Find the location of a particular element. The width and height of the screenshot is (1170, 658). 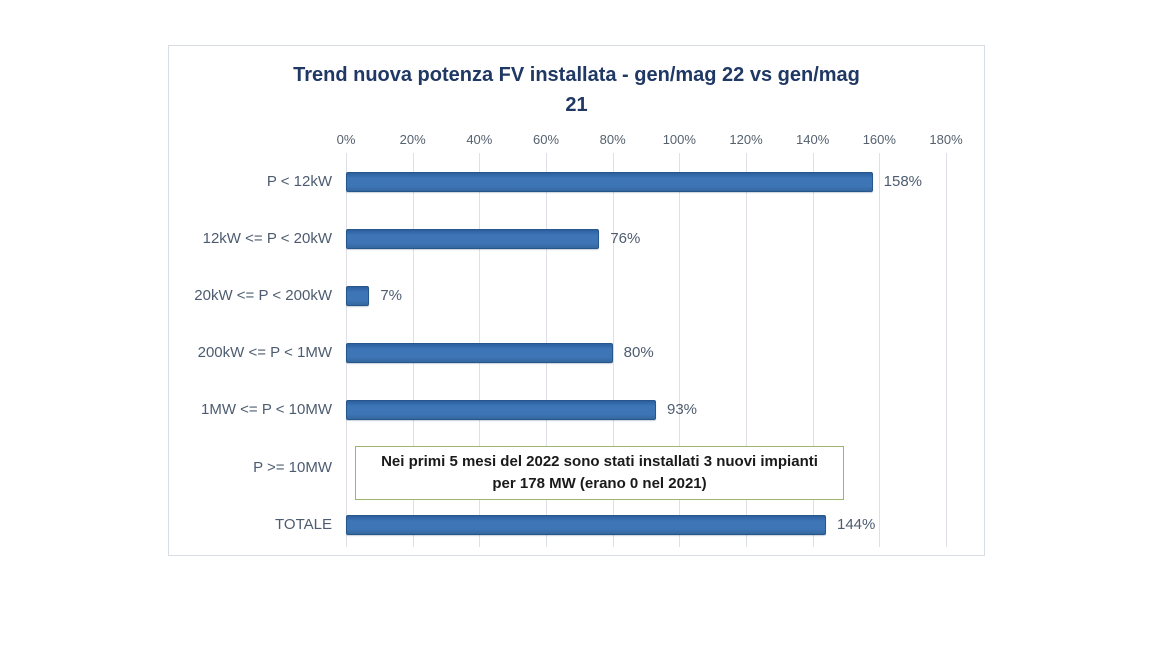

x-axis-tick: 120% is located at coordinates (746, 139).